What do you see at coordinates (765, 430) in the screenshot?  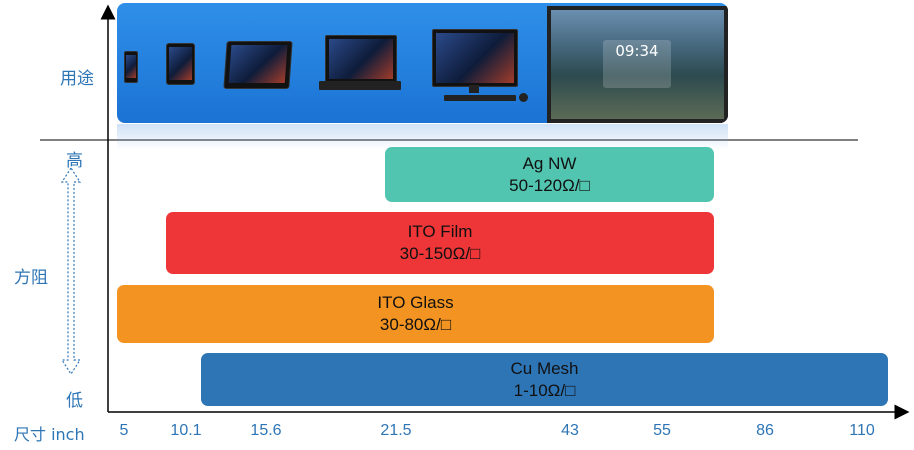 I see `x-tick-label: 86` at bounding box center [765, 430].